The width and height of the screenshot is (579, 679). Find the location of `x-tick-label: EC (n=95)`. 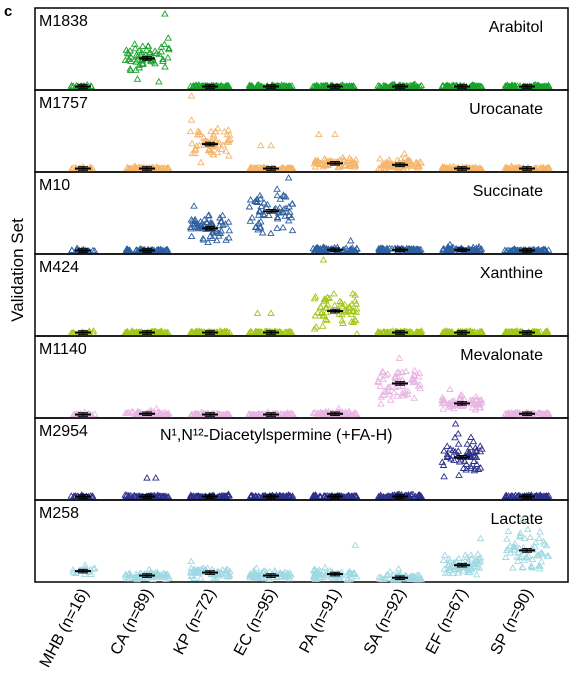

x-tick-label: EC (n=95) is located at coordinates (255, 622).